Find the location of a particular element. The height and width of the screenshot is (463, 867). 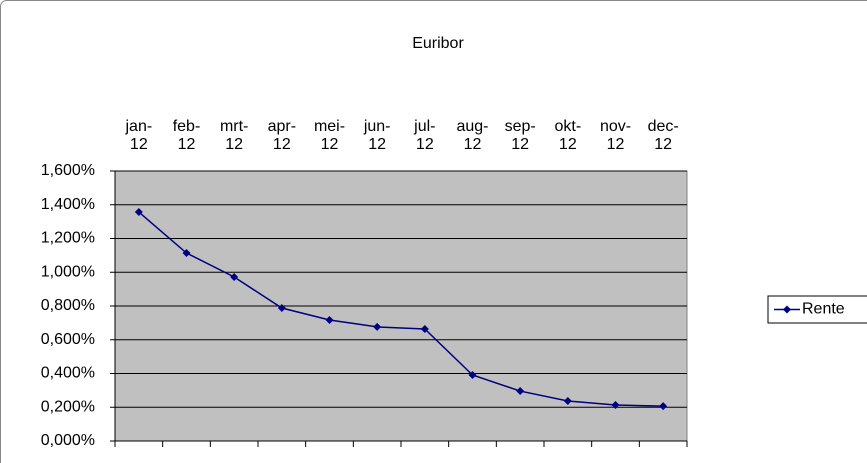

x-tick-label: feb-12 is located at coordinates (186, 135).